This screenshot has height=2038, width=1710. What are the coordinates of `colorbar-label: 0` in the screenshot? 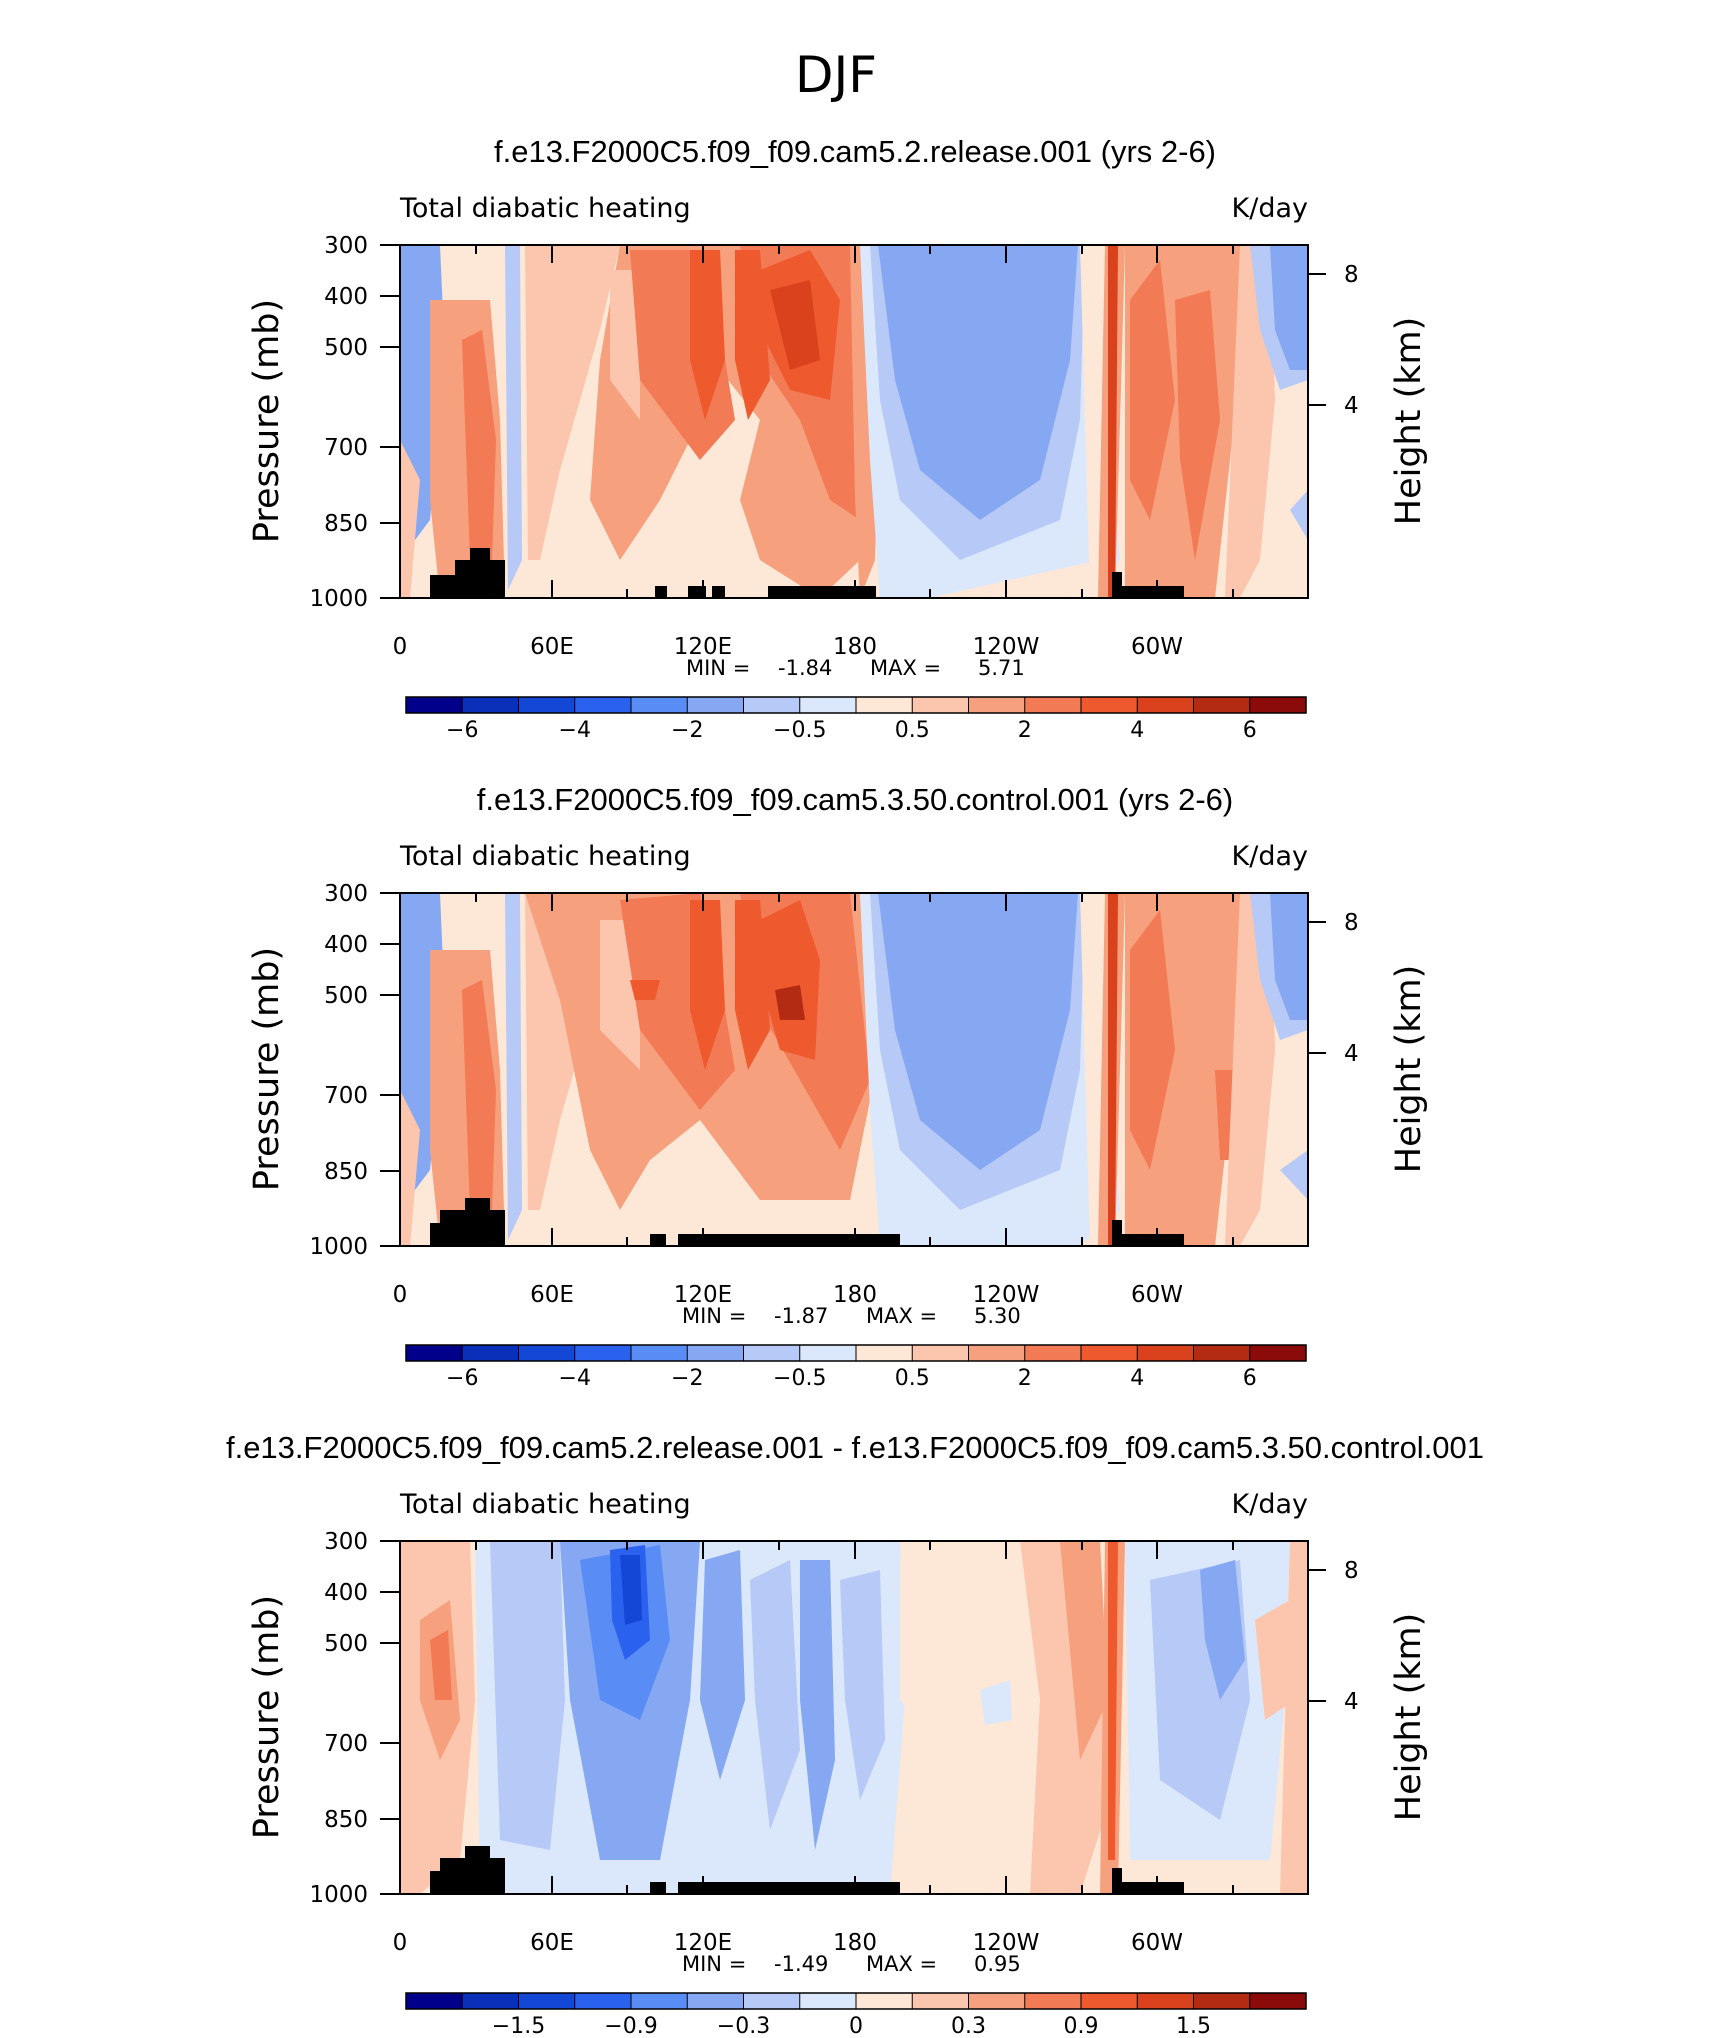 It's located at (856, 2026).